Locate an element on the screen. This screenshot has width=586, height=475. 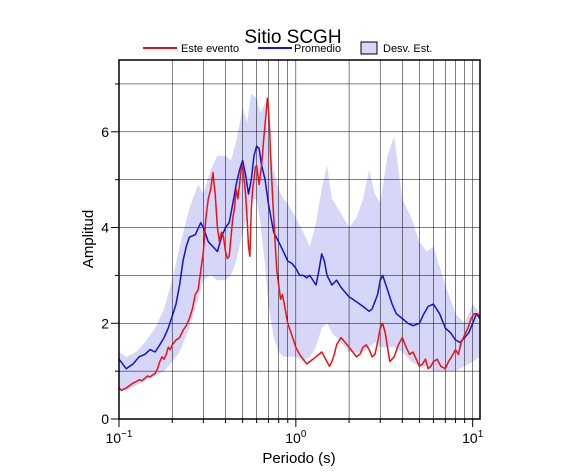
chart-title: Sitio SCGH is located at coordinates (292, 37).